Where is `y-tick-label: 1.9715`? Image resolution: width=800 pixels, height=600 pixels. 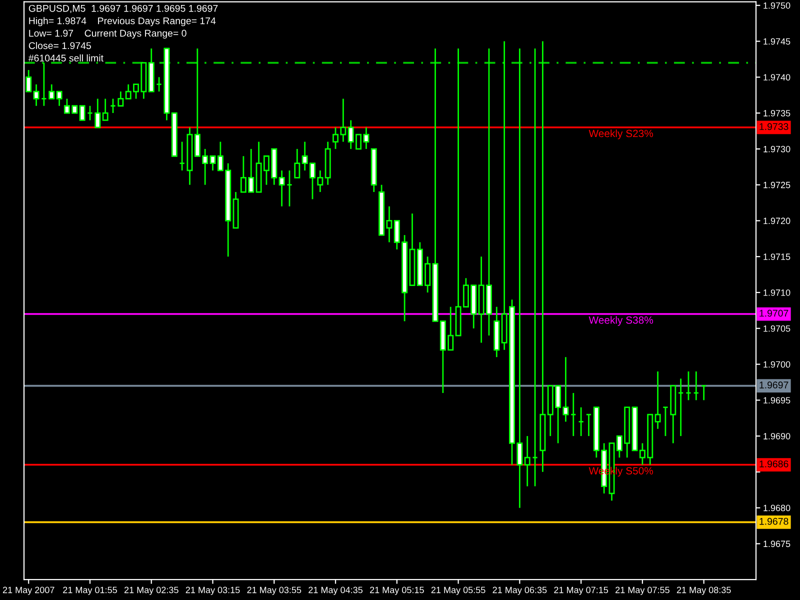
y-tick-label: 1.9715 is located at coordinates (777, 257).